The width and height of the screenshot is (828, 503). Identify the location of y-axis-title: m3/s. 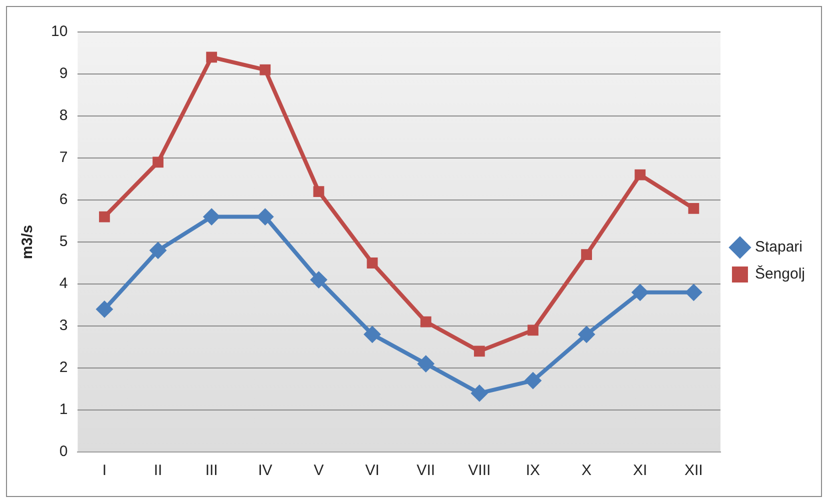
(27, 242).